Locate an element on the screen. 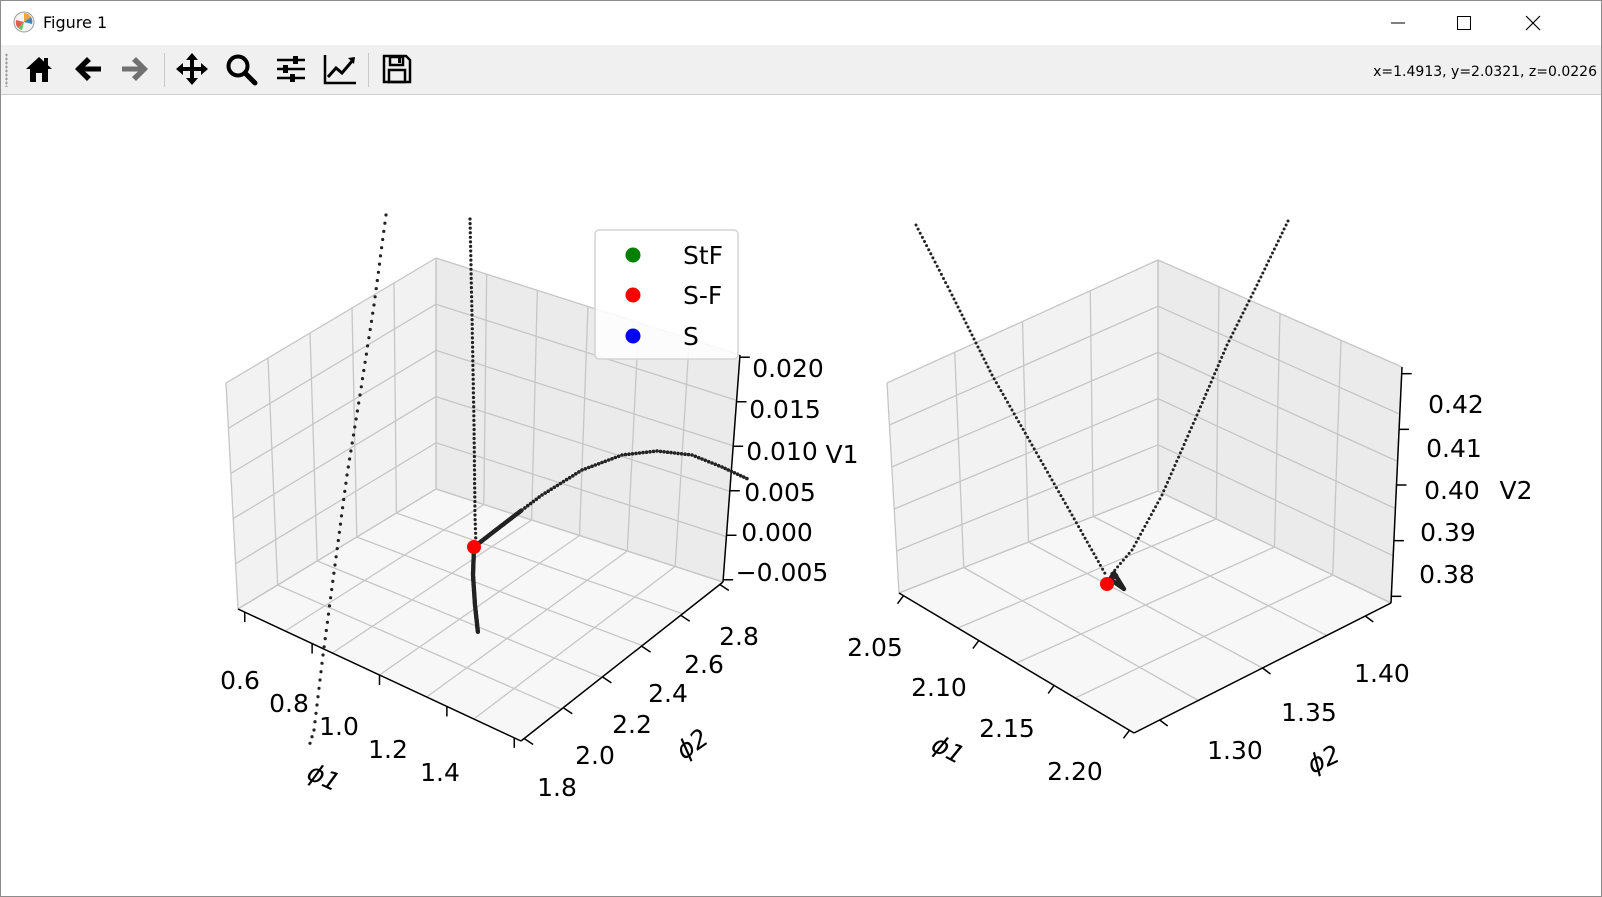 The height and width of the screenshot is (897, 1602). zoom-button is located at coordinates (241, 69).